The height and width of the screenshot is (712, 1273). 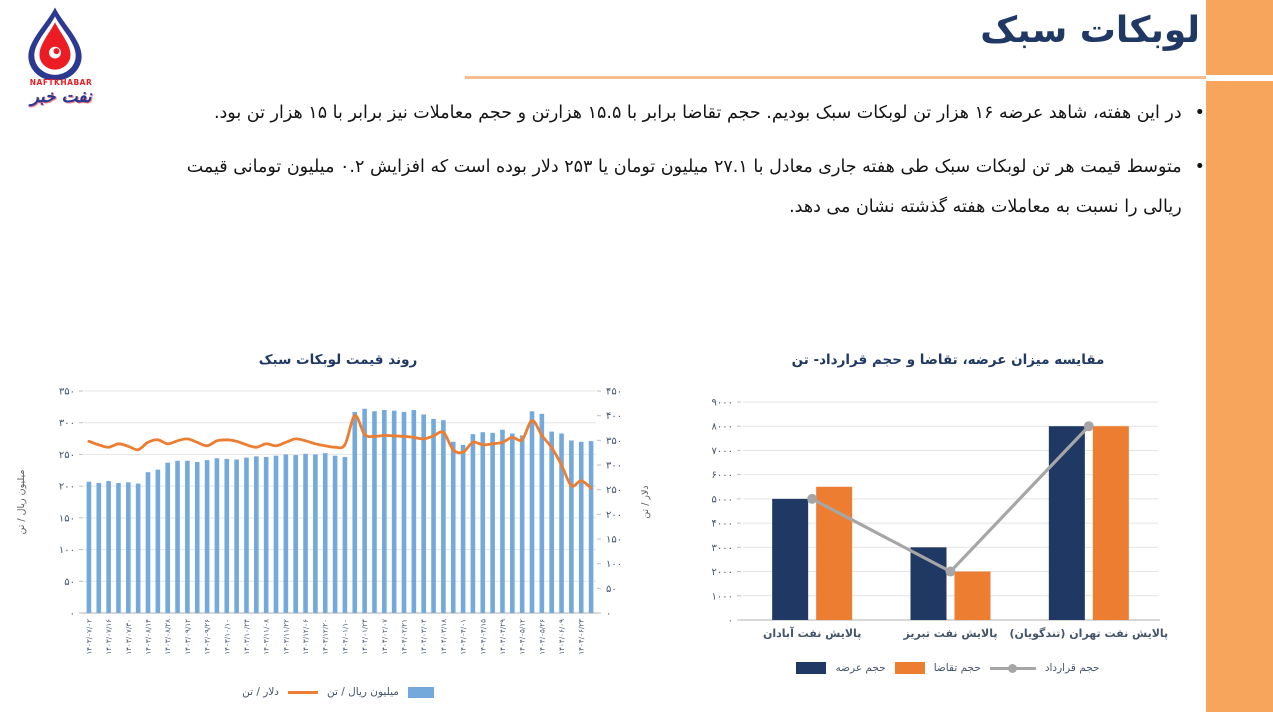 I want to click on side-accent-strip-top, so click(x=1239, y=37).